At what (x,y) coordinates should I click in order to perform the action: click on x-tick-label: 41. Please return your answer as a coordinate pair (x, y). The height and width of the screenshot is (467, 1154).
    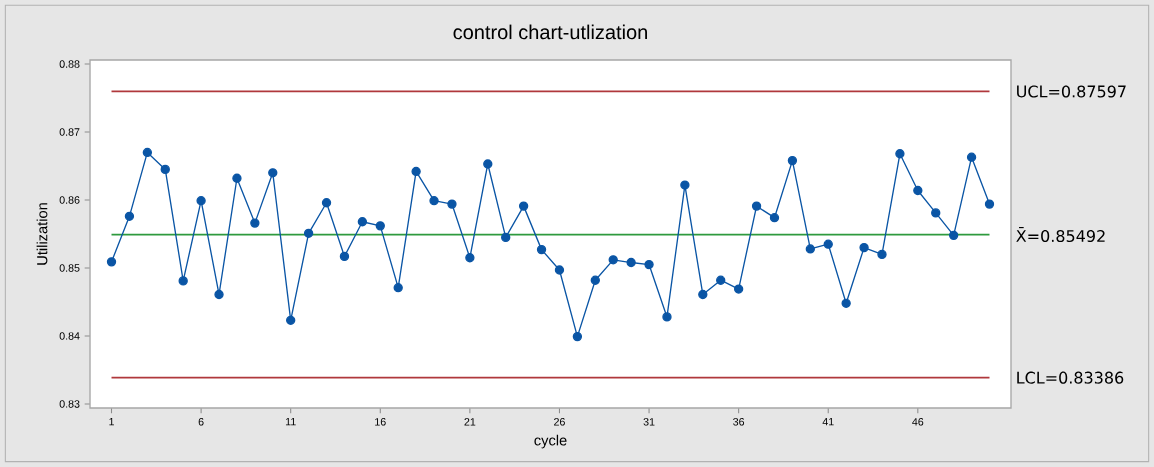
    Looking at the image, I should click on (828, 422).